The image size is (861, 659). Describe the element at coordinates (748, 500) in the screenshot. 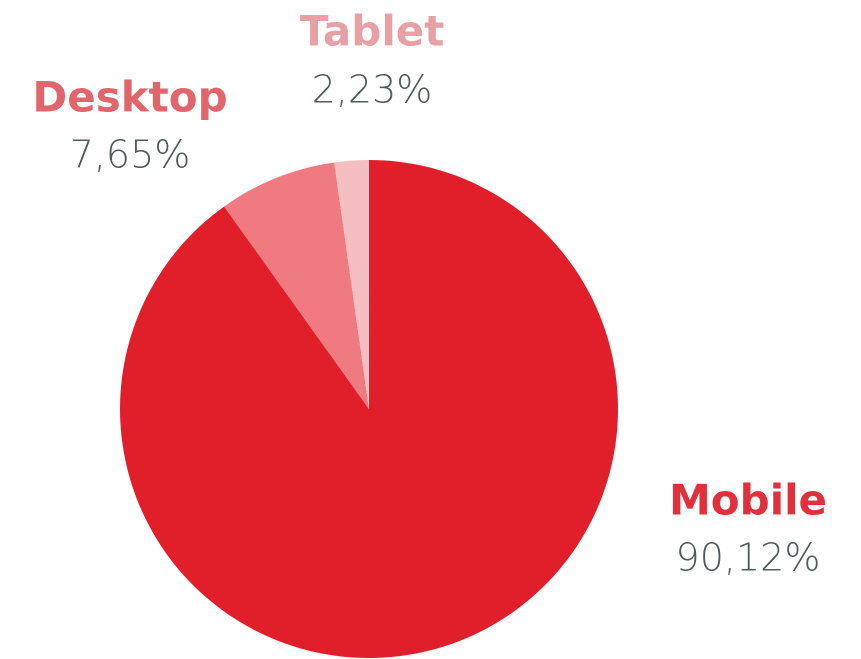

I see `slice-label: Mobile` at that location.